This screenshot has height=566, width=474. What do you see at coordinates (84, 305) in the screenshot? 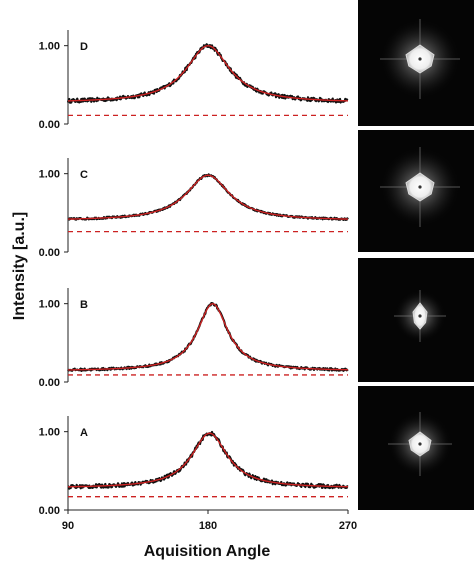
I see `panel-label: B` at bounding box center [84, 305].